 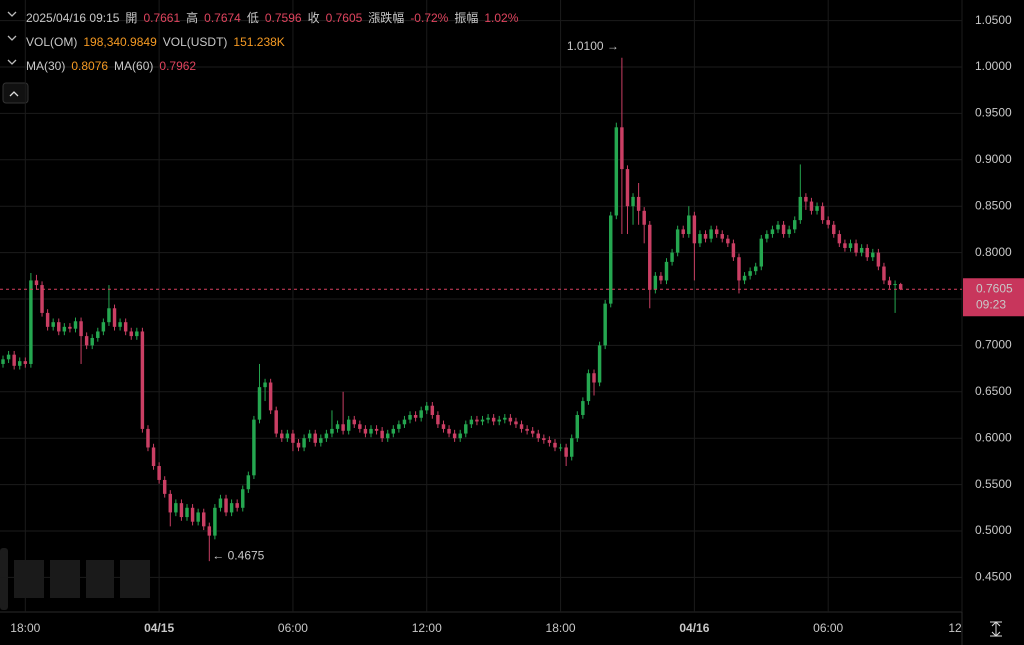 What do you see at coordinates (82, 579) in the screenshot?
I see `watermark` at bounding box center [82, 579].